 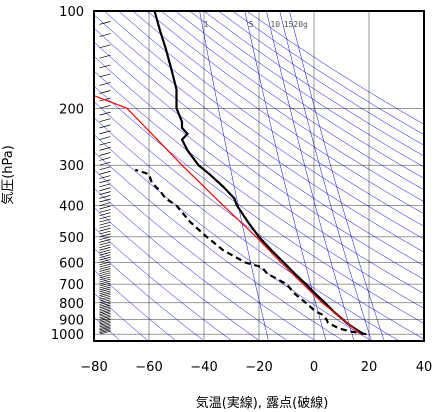 What do you see at coordinates (256, 24) in the screenshot?
I see `mixing-ratio-labels: 1 5 10 15 20g` at bounding box center [256, 24].